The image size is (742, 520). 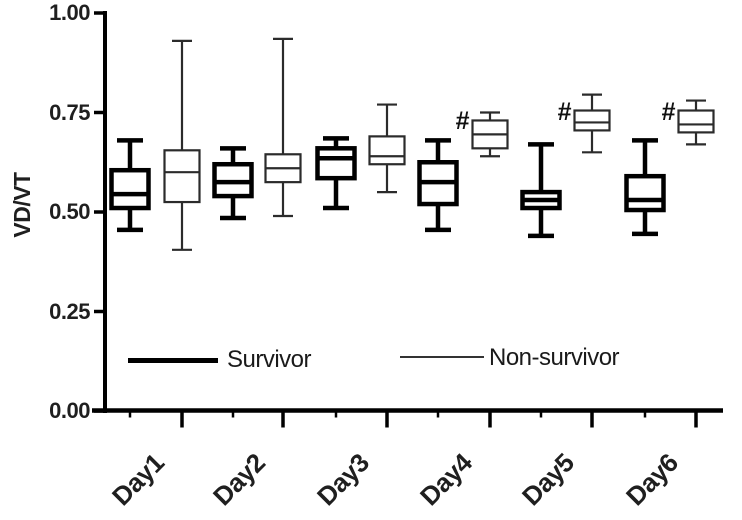 I want to click on box-survivor-Day5, so click(x=541, y=190).